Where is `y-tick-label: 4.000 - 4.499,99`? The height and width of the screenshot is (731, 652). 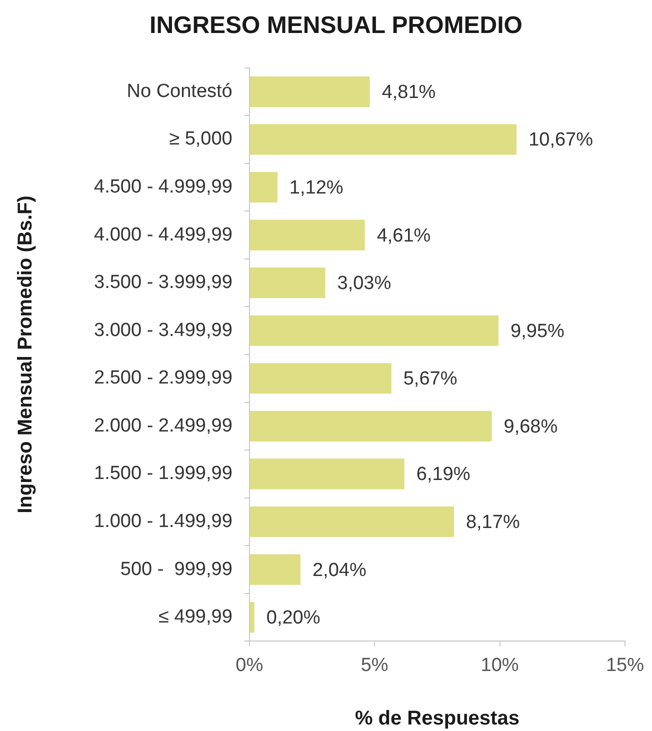
y-tick-label: 4.000 - 4.499,99 is located at coordinates (163, 235).